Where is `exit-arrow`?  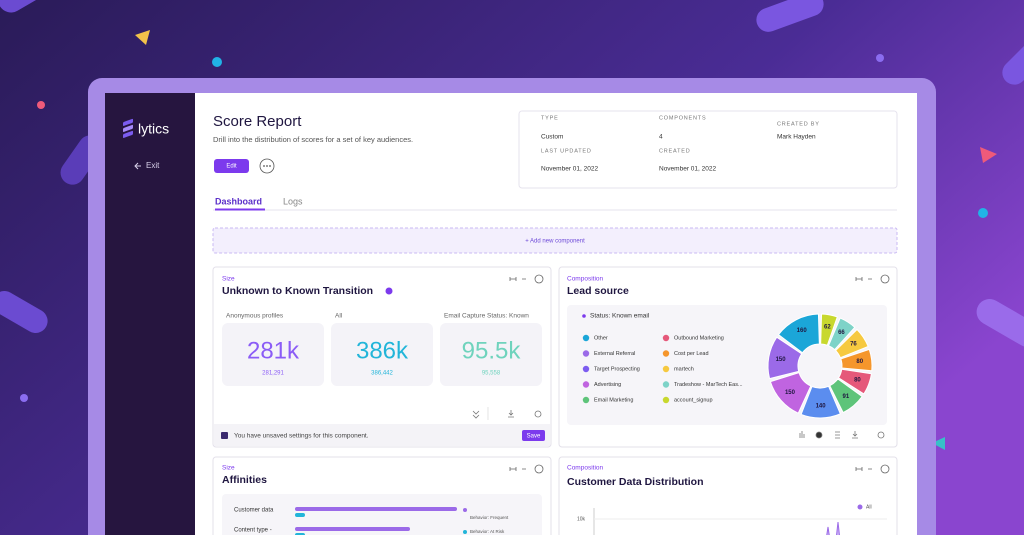
exit-arrow is located at coordinates (137, 166).